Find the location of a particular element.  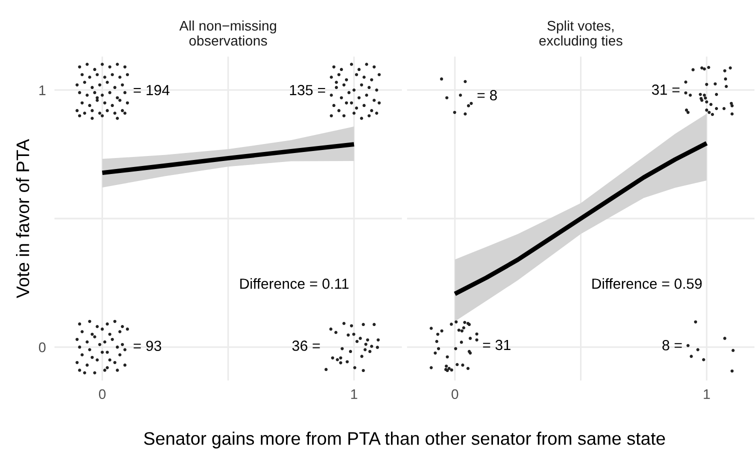

annotation: = 194 is located at coordinates (152, 90).